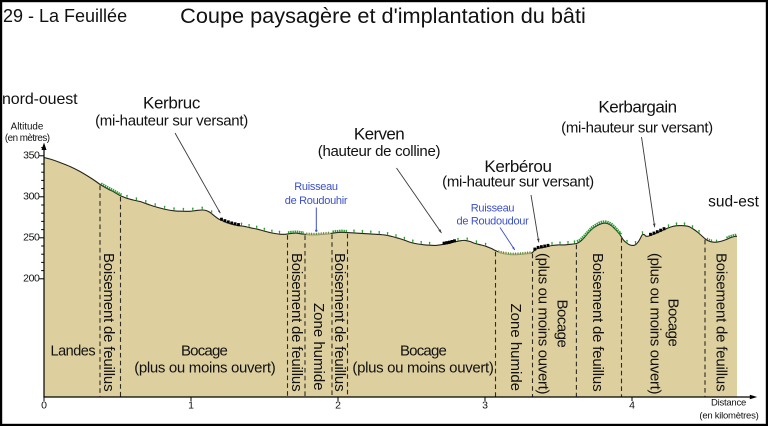 Image resolution: width=768 pixels, height=426 pixels. I want to click on svg-text: (hauteur de colline), so click(379, 151).